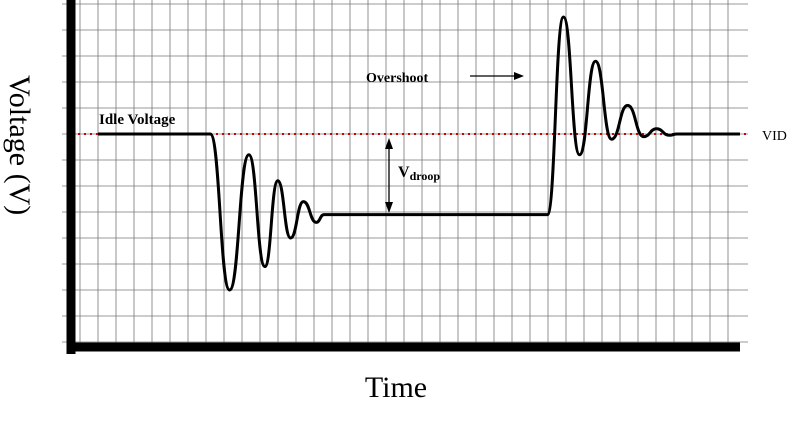  I want to click on idle-voltage-label: Idle Voltage, so click(137, 120).